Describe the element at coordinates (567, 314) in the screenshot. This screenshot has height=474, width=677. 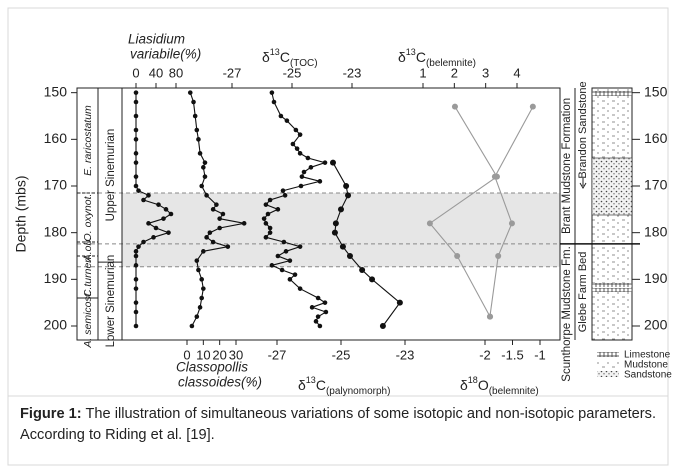
I see `formation-label: Scunthorpe Mudstone Fm.` at that location.